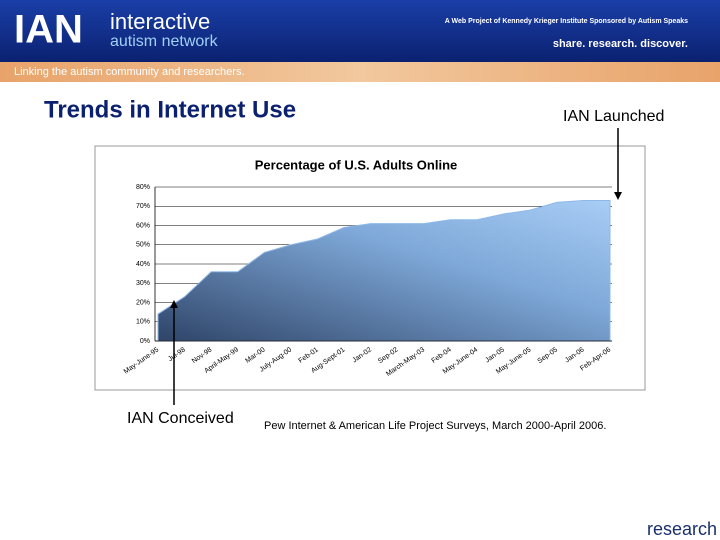  What do you see at coordinates (180, 418) in the screenshot?
I see `annotation: IAN Conceived` at bounding box center [180, 418].